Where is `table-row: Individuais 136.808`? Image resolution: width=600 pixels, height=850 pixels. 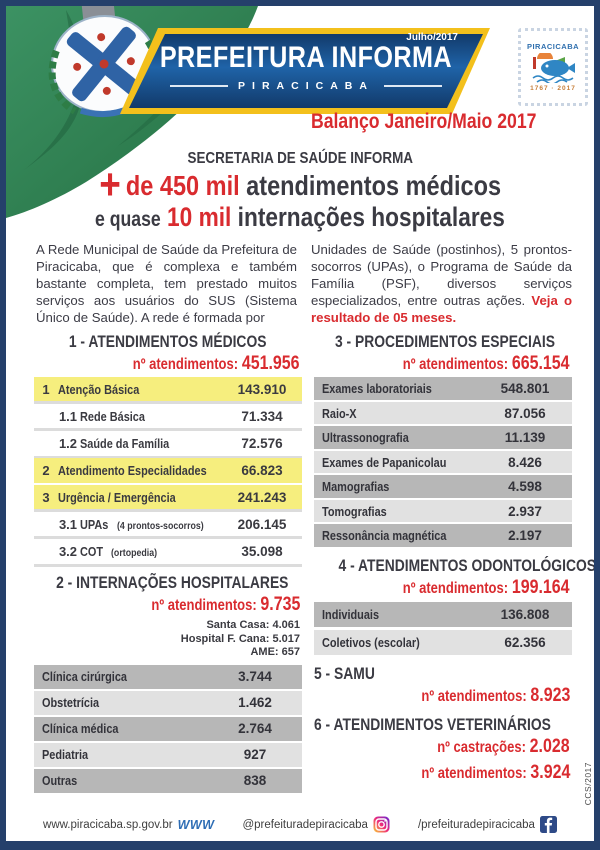 table-row: Individuais 136.808 is located at coordinates (443, 614).